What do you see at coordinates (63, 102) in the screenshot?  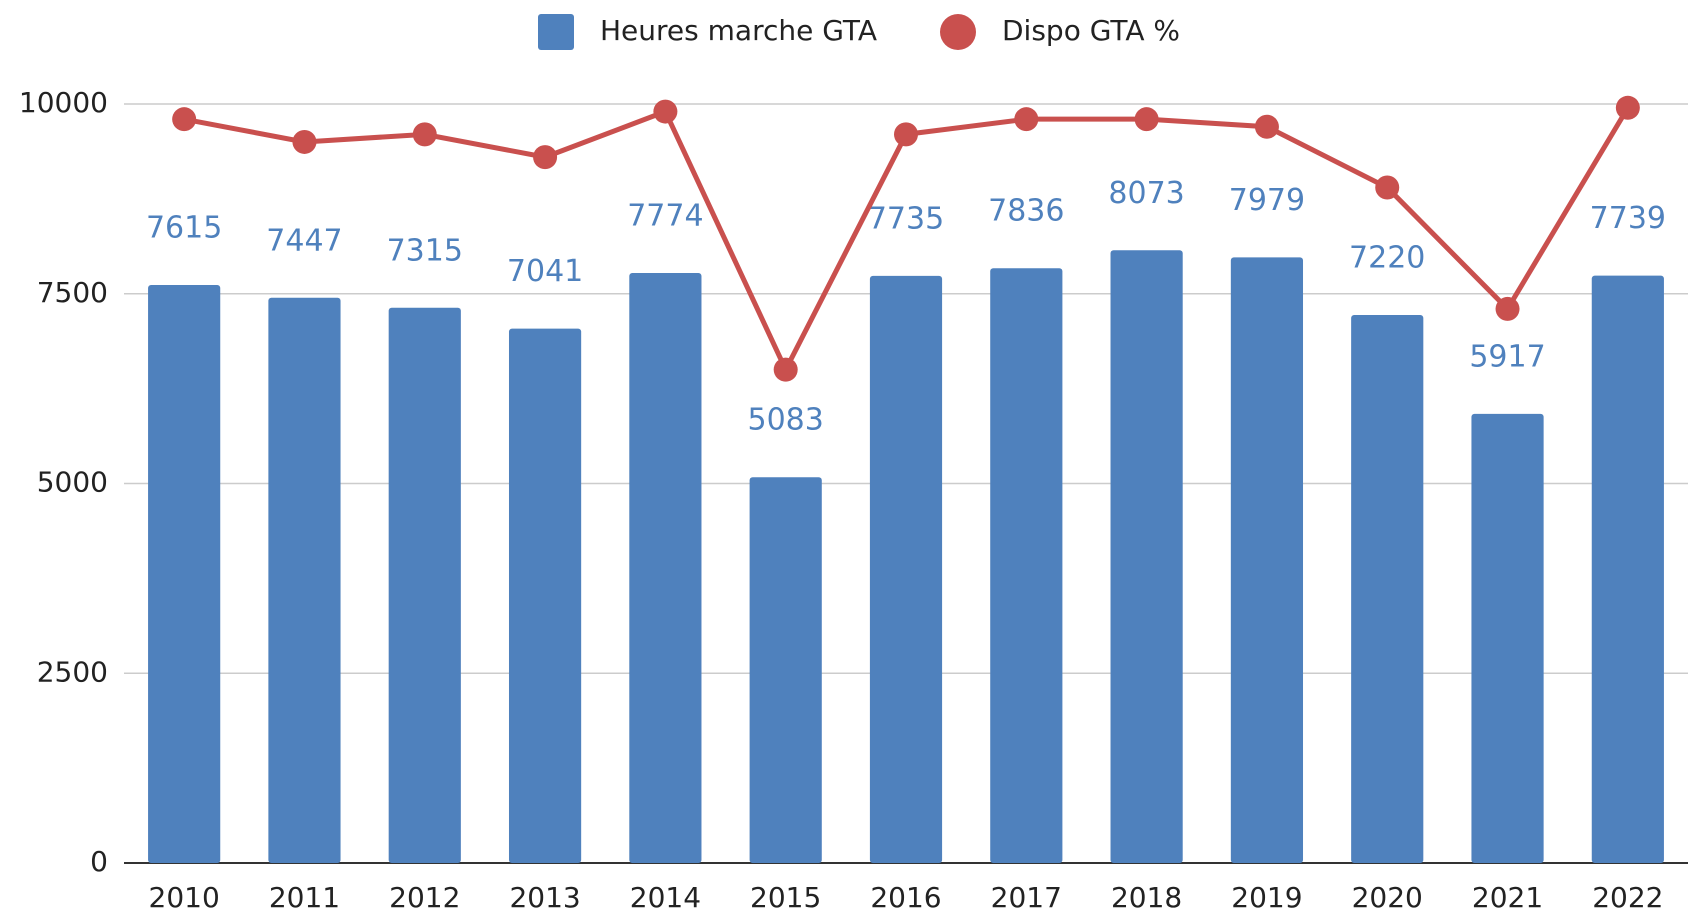 I see `y-tick-label: 10000` at bounding box center [63, 102].